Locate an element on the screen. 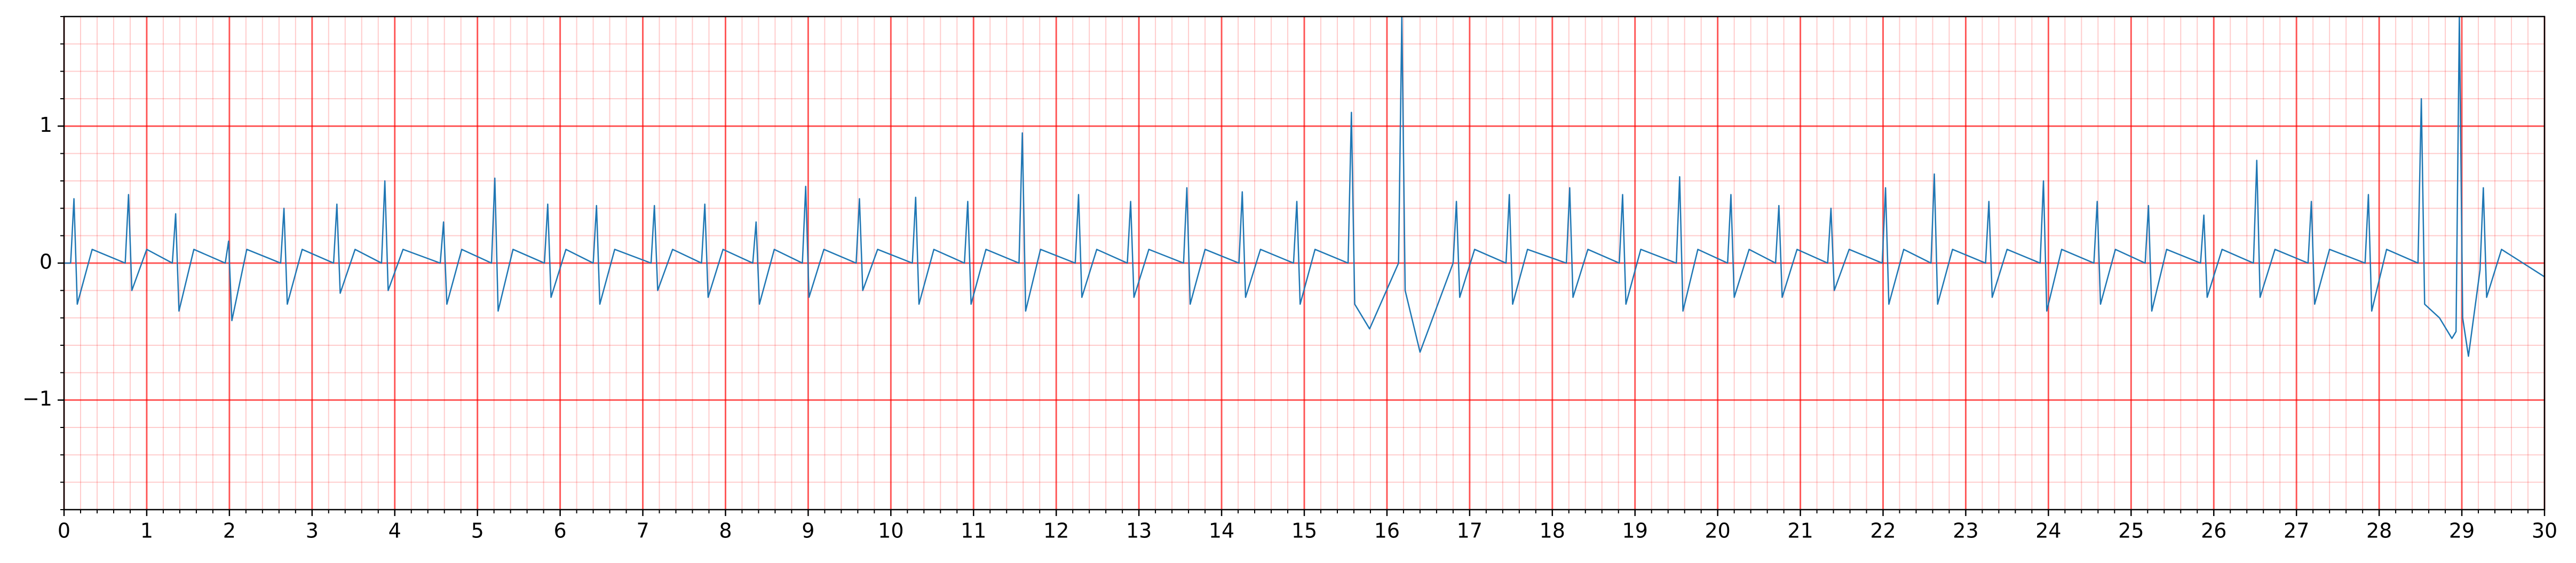  x-tick-label: 5 is located at coordinates (477, 531).